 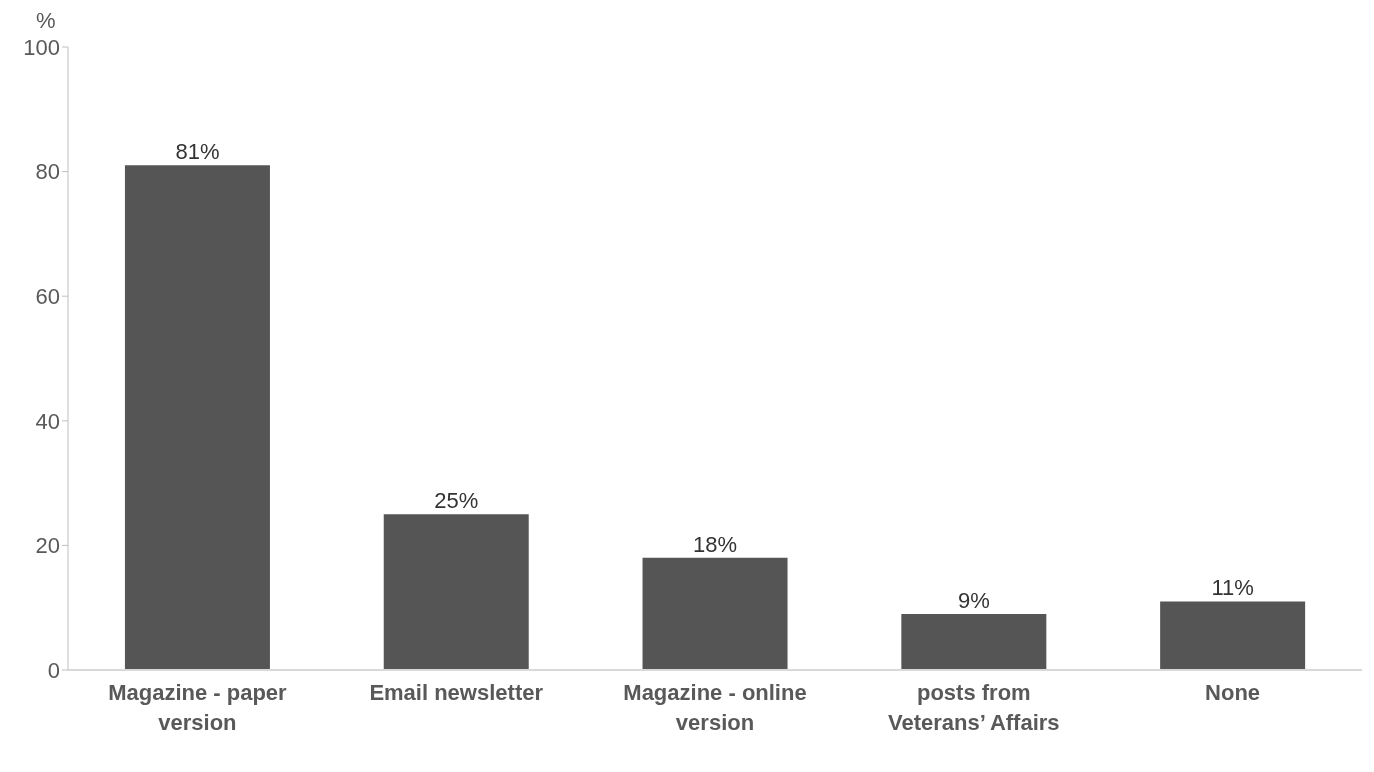 What do you see at coordinates (456, 692) in the screenshot?
I see `x-tick-label: Email newsletter` at bounding box center [456, 692].